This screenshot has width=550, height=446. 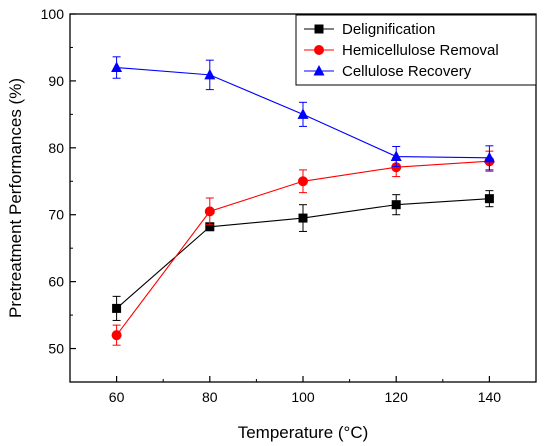 I want to click on x-tick-label: 80, so click(x=210, y=397).